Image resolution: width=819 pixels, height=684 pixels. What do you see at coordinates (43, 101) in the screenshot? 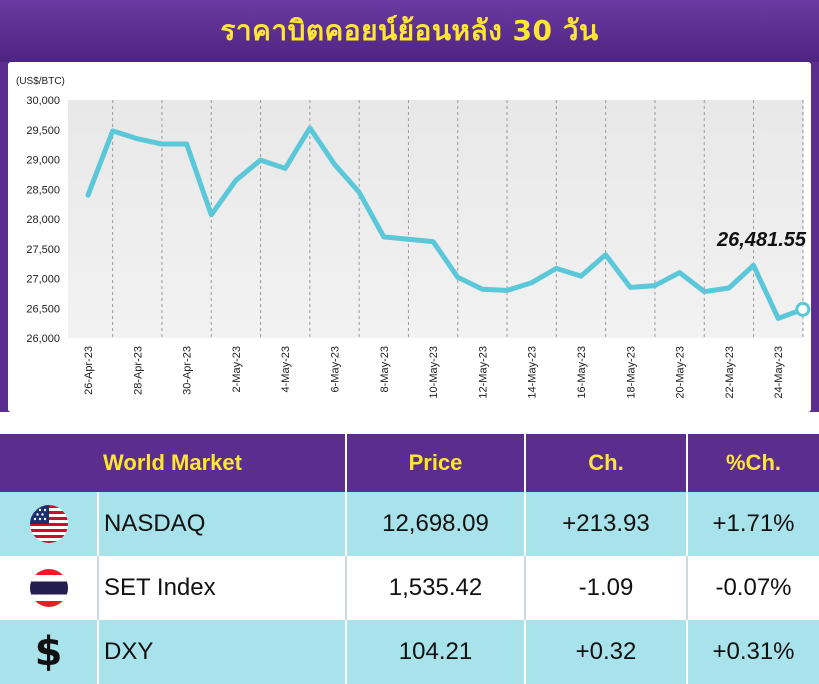
I see `y-tick-label: 30,000` at bounding box center [43, 101].